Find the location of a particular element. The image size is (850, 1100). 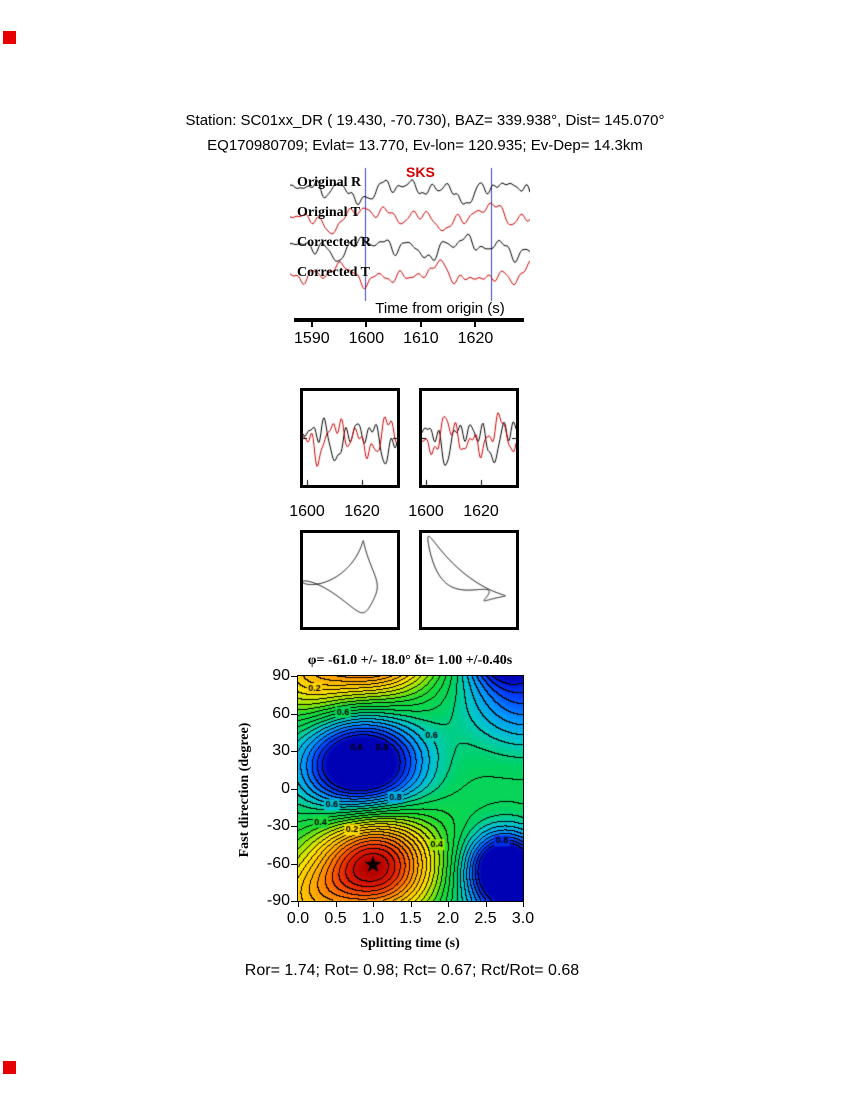

tick-label: -90 is located at coordinates (278, 900).